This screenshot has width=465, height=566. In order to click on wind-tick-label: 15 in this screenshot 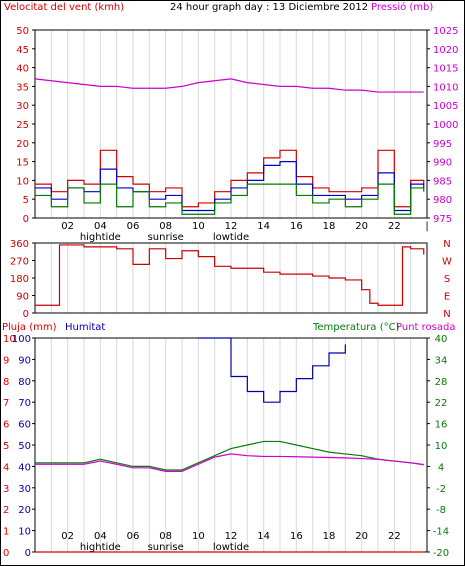, I will do `click(22, 163)`.